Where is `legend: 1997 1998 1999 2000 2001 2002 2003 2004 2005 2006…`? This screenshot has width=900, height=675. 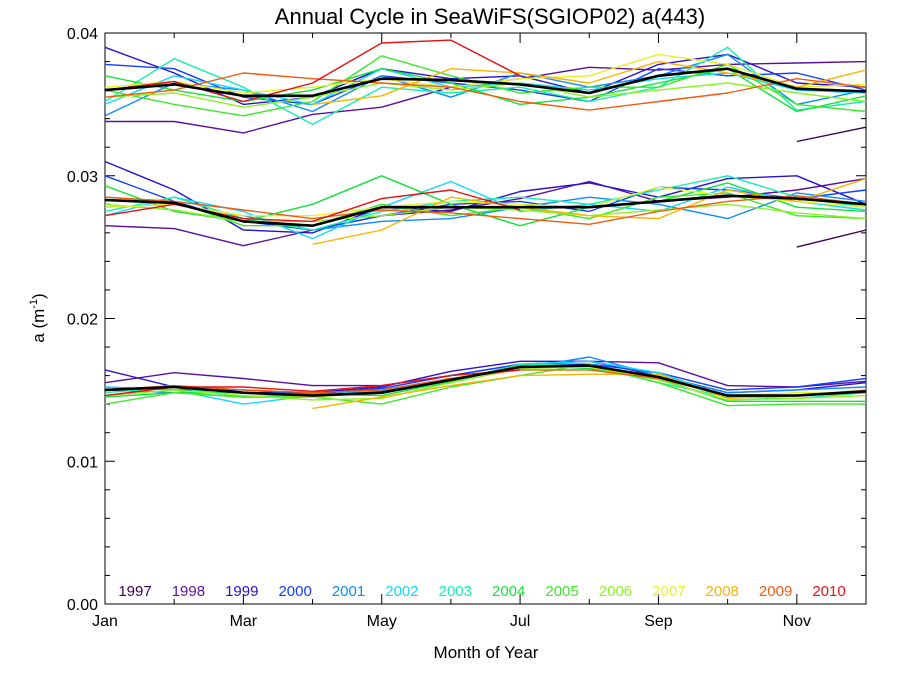
legend: 1997 1998 1999 2000 2001 2002 2003 2004 2005 2006… is located at coordinates (481, 591).